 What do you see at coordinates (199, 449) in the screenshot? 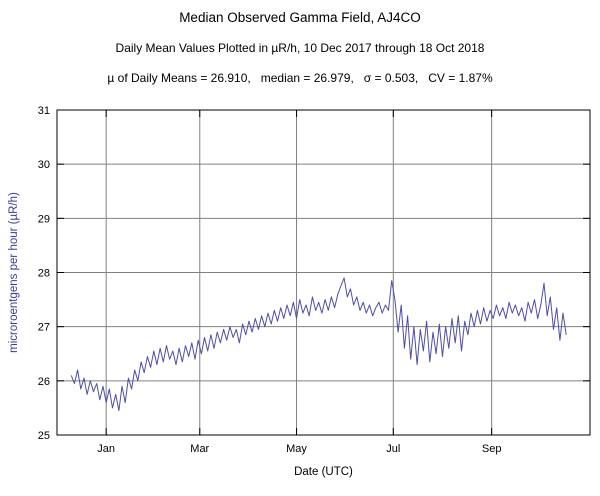
I see `x-tick-label: Mar` at bounding box center [199, 449].